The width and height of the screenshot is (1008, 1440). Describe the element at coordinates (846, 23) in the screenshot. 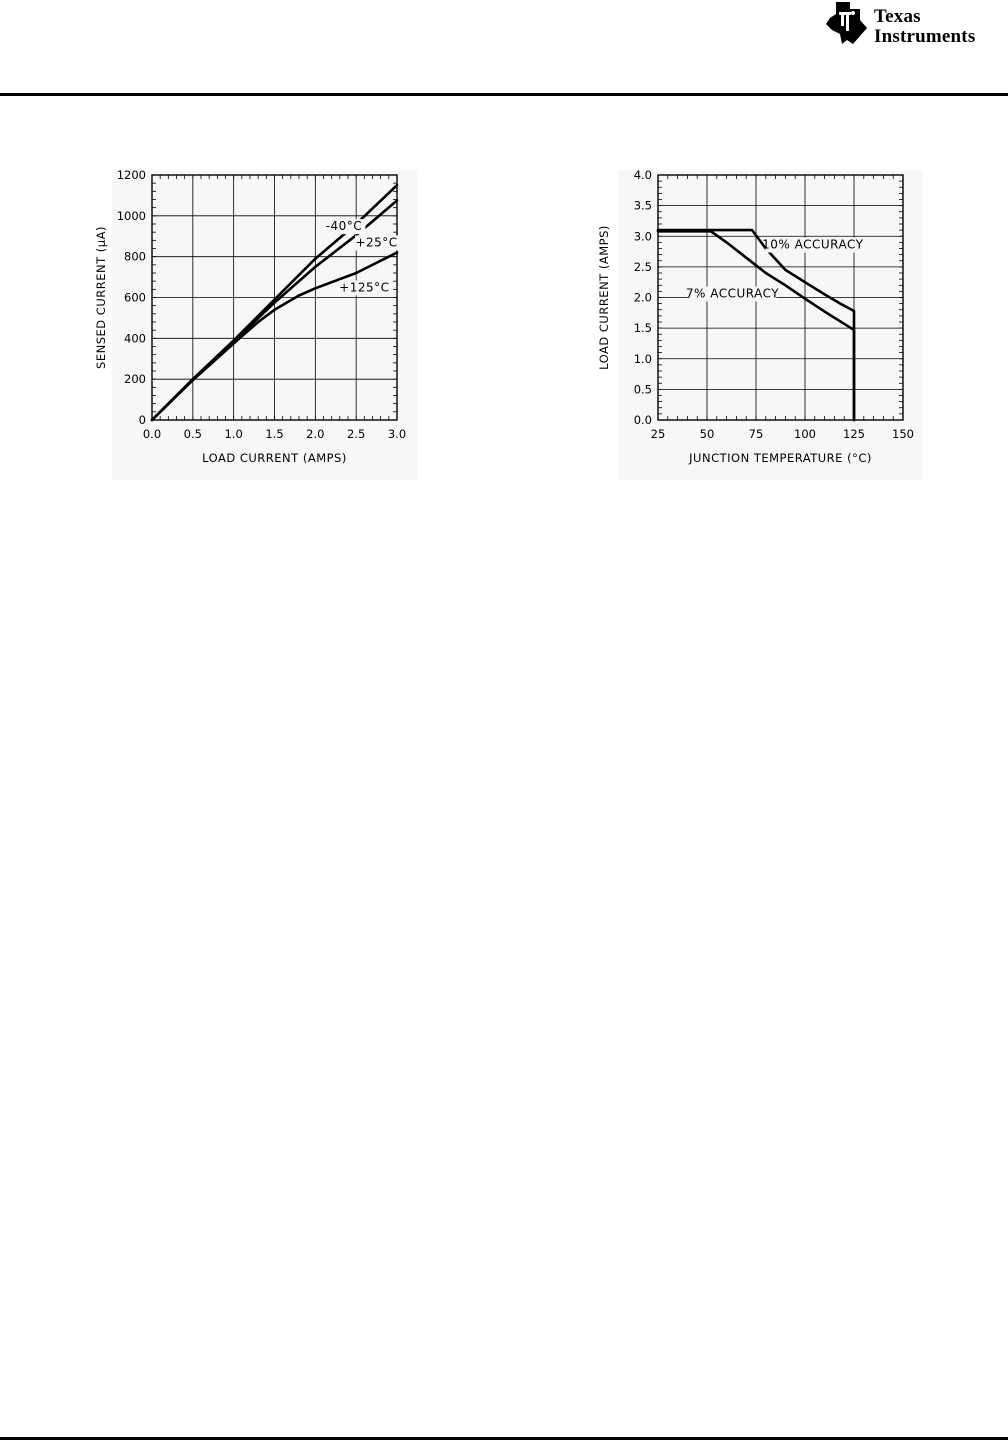

I see `ti-logo-icon` at that location.